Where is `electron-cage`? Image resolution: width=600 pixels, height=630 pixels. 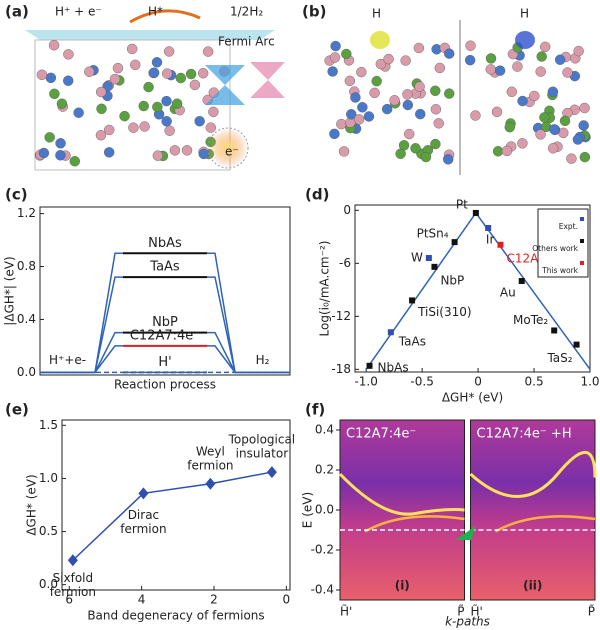 electron-cage is located at coordinates (228, 148).